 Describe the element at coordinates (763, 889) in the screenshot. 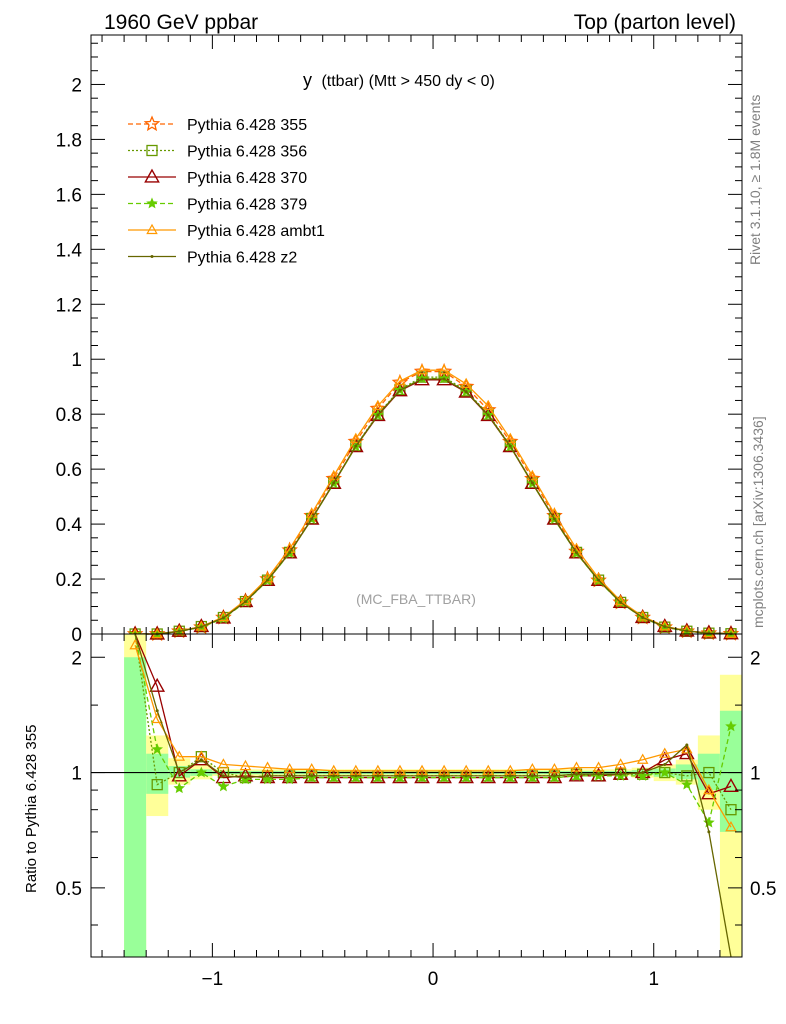

I see `ratio-y-tick-label-right: 0.5` at that location.